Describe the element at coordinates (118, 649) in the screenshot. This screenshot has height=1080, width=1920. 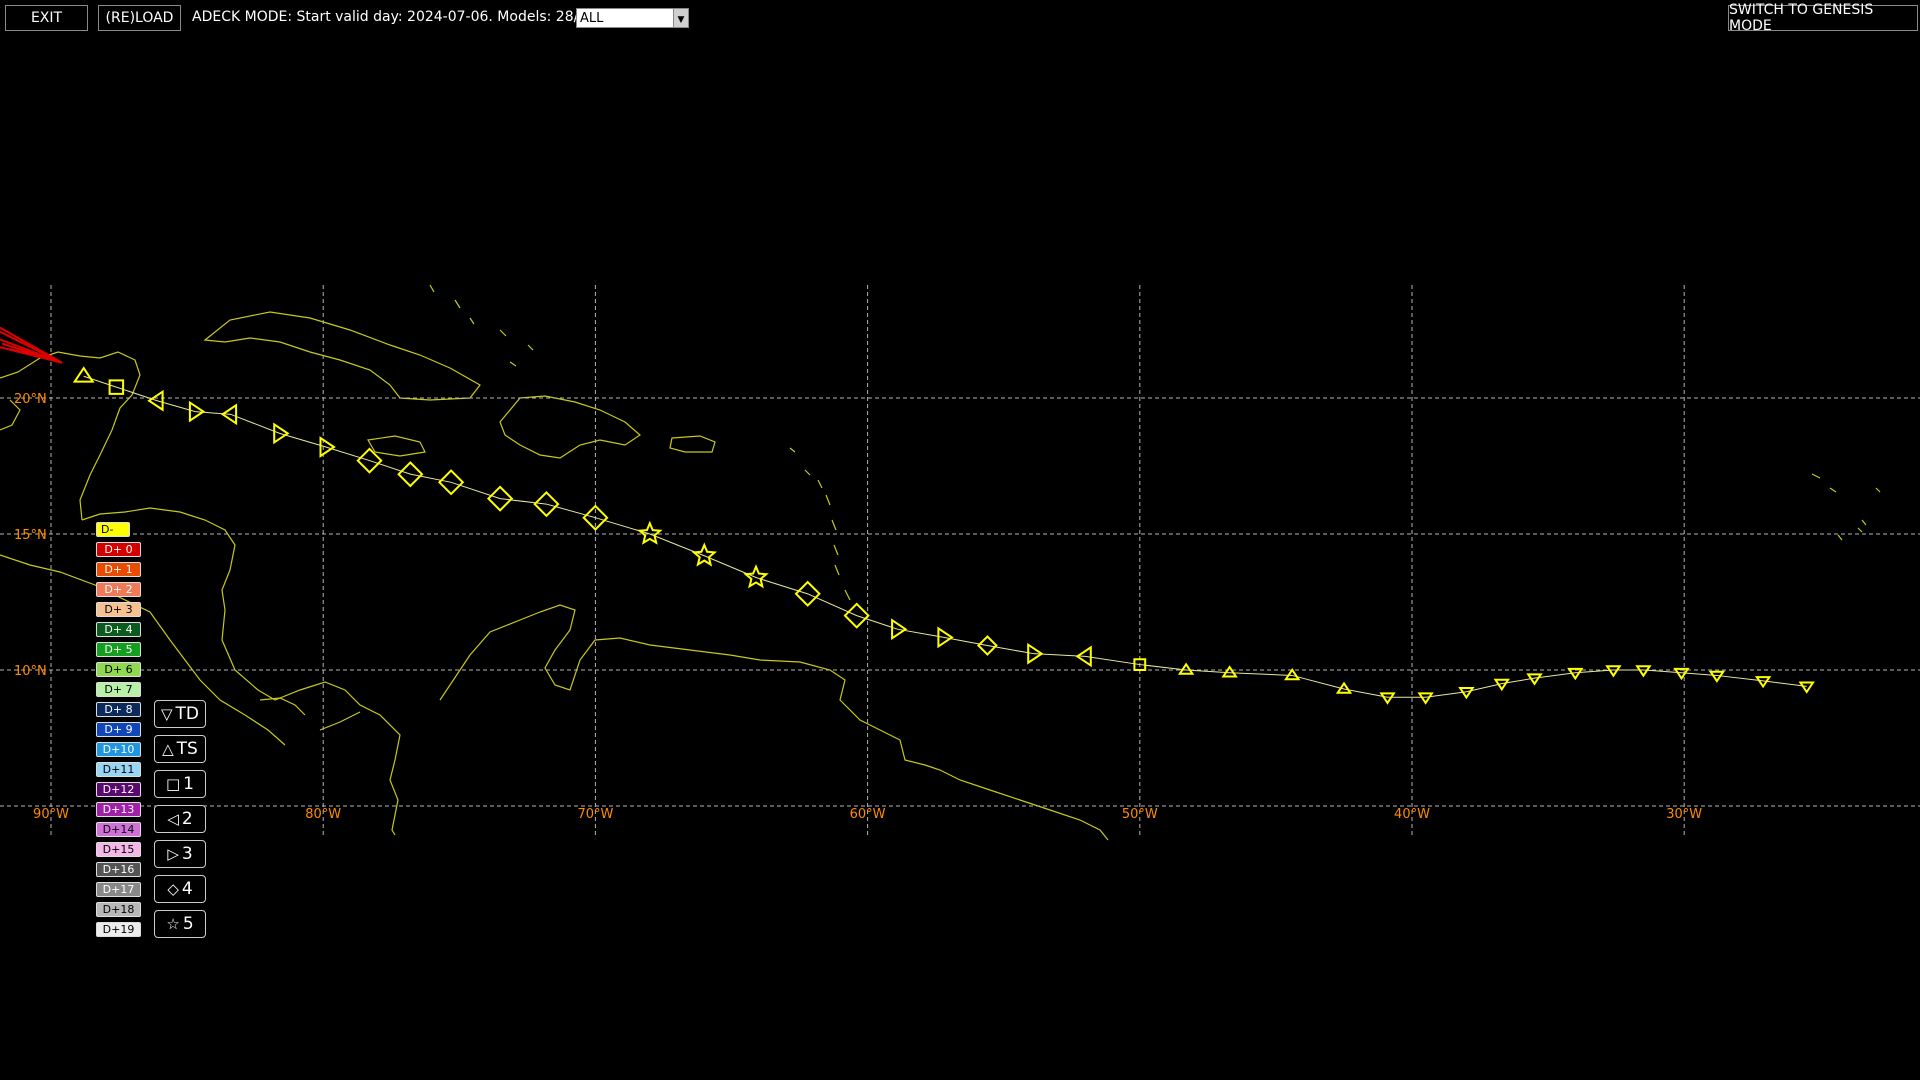
I see `legend-day-swatch: D+ 5` at that location.